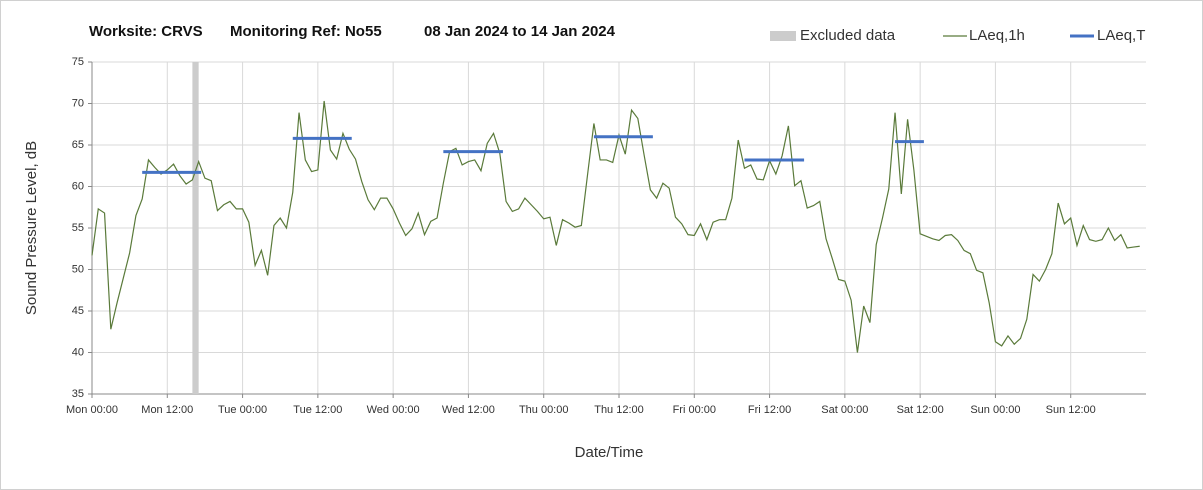  Describe the element at coordinates (78, 228) in the screenshot. I see `y-tick-label: 55` at that location.